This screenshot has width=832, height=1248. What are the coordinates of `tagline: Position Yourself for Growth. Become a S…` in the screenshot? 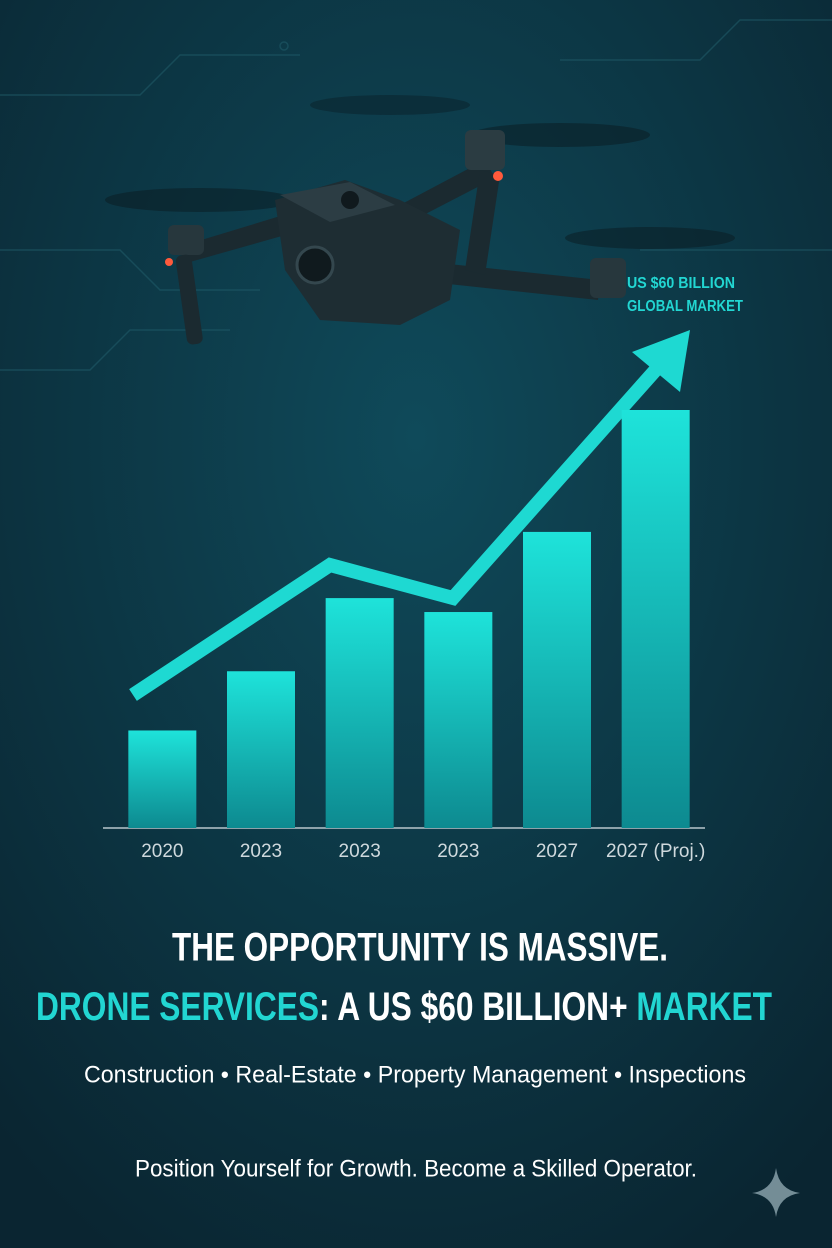 It's located at (416, 1168).